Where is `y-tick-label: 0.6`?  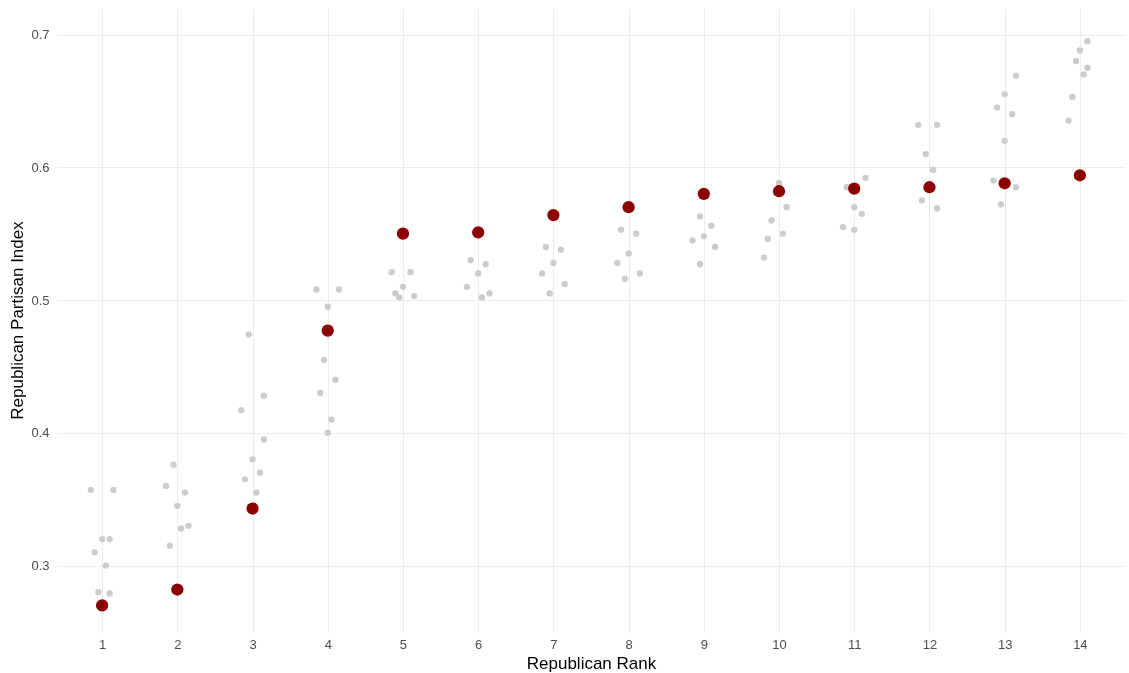 y-tick-label: 0.6 is located at coordinates (40, 167).